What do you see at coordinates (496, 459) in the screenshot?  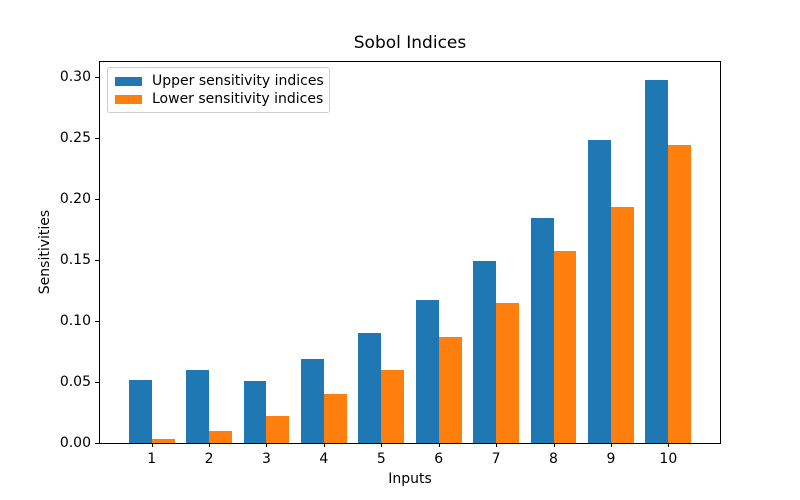 I see `x-tick-label-7: 7` at bounding box center [496, 459].